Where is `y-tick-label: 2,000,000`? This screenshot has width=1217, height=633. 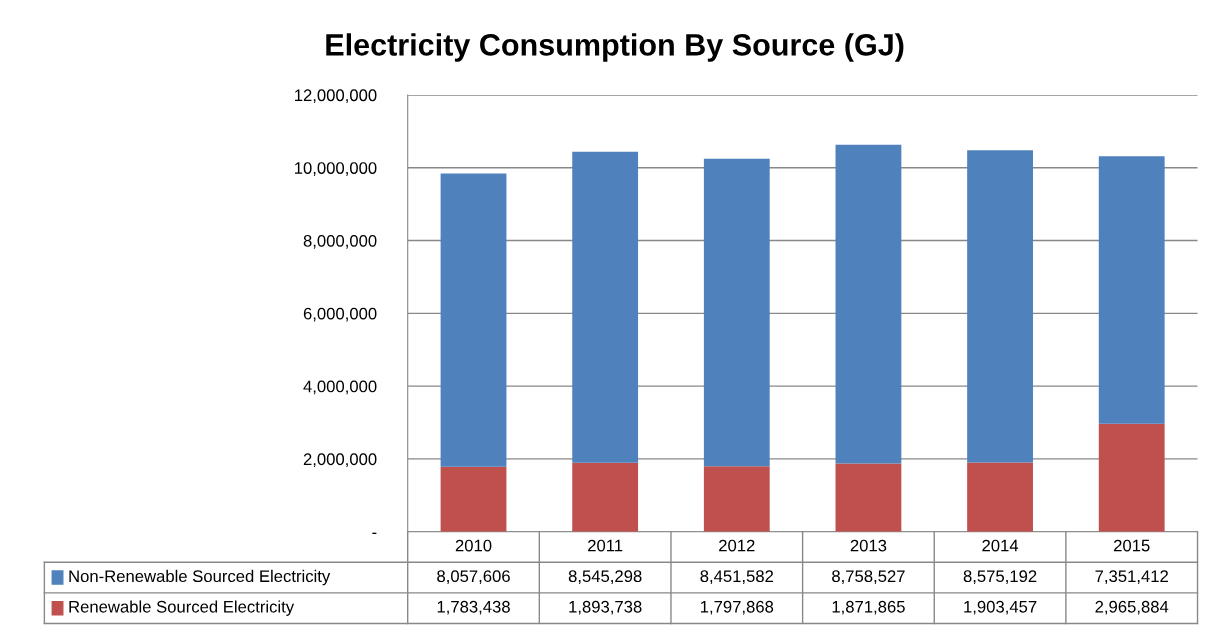
y-tick-label: 2,000,000 is located at coordinates (340, 460).